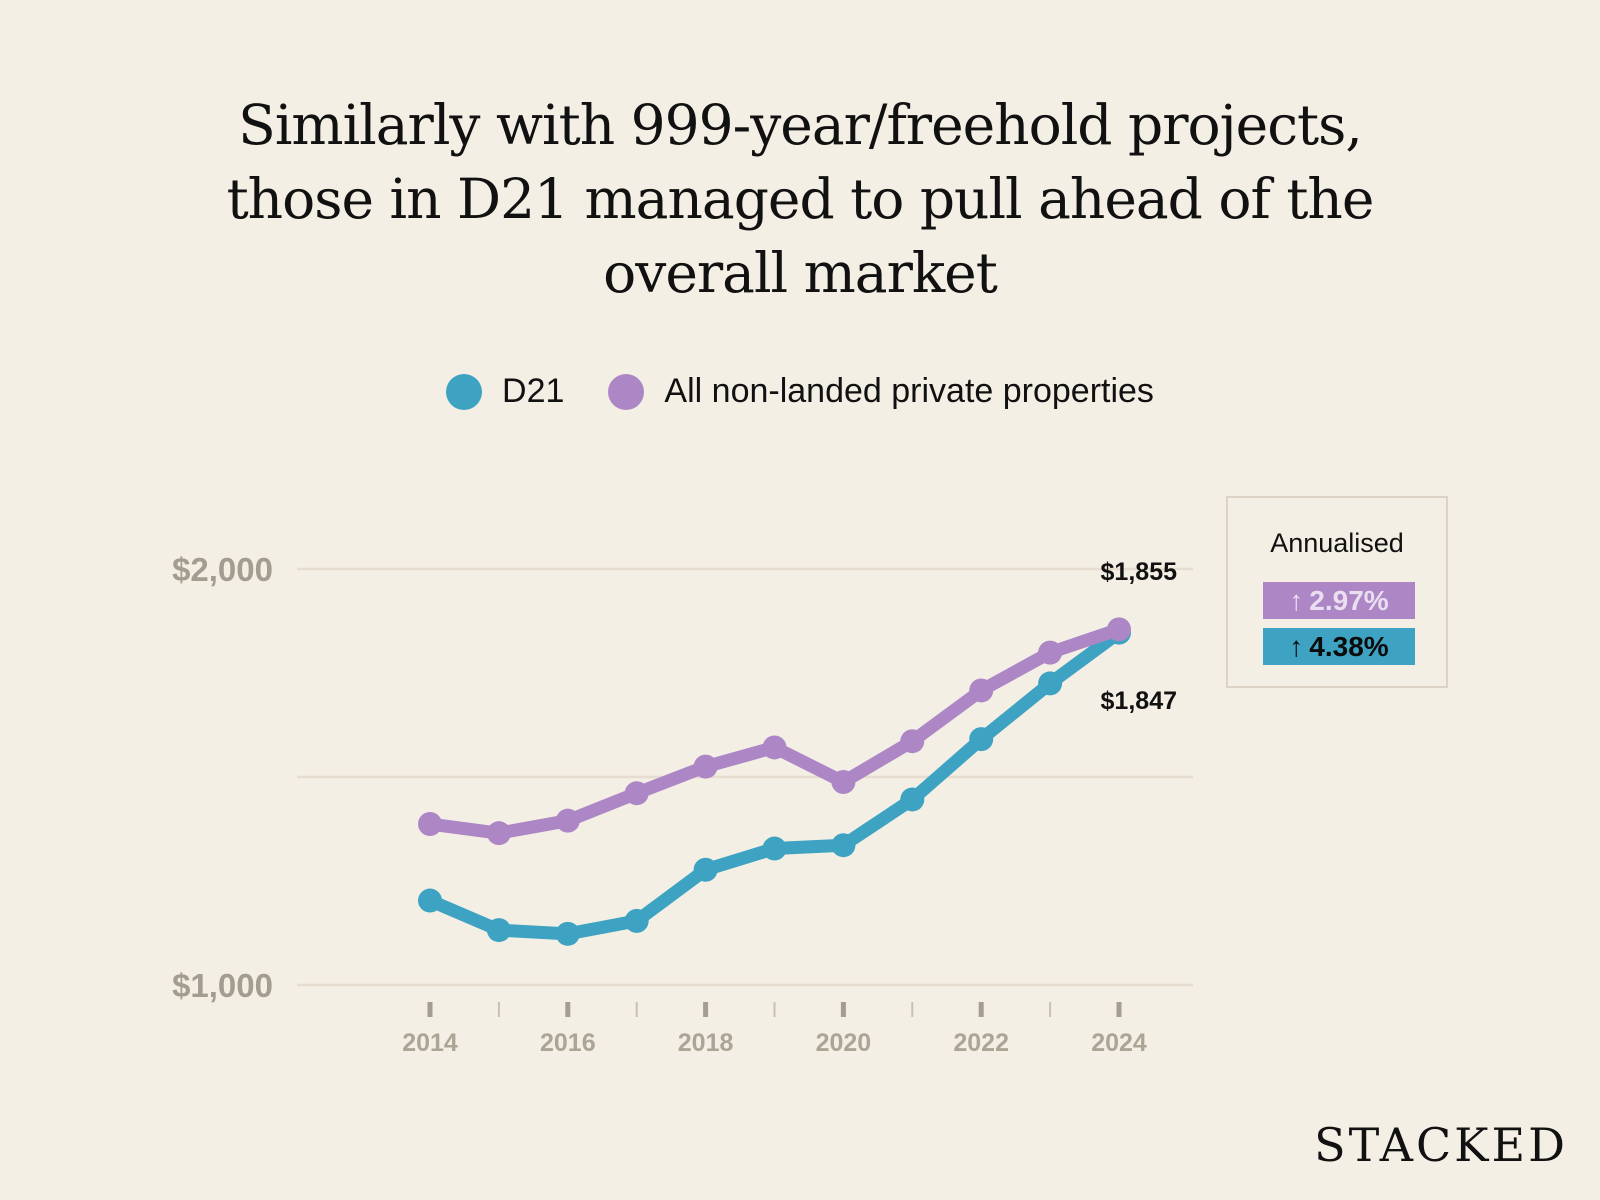 This screenshot has height=1200, width=1600. What do you see at coordinates (706, 1043) in the screenshot?
I see `x-tick-label: 2018` at bounding box center [706, 1043].